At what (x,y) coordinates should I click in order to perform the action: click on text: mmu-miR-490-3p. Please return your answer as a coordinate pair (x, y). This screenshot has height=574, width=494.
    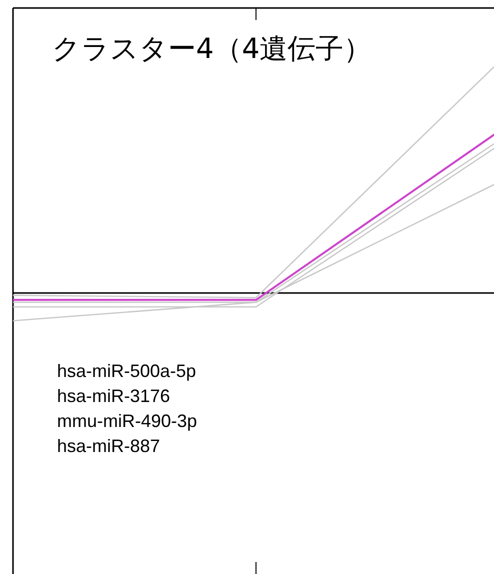
    Looking at the image, I should click on (127, 421).